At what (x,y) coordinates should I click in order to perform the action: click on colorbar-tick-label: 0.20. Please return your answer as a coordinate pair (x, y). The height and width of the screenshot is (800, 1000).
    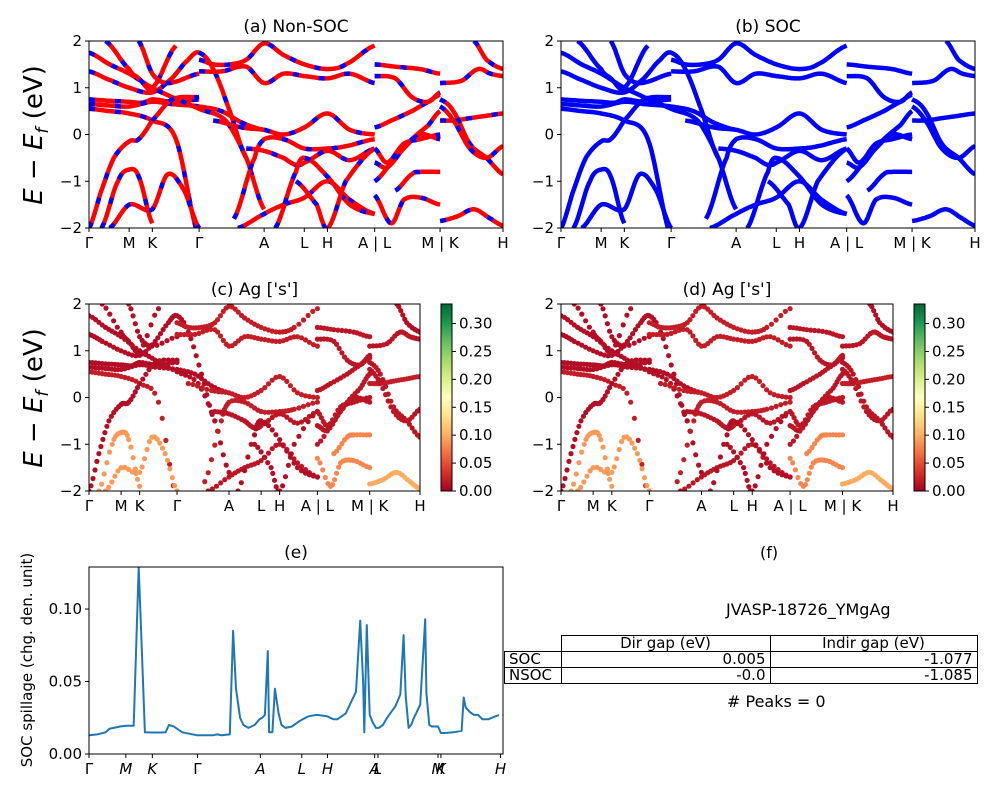
    Looking at the image, I should click on (948, 379).